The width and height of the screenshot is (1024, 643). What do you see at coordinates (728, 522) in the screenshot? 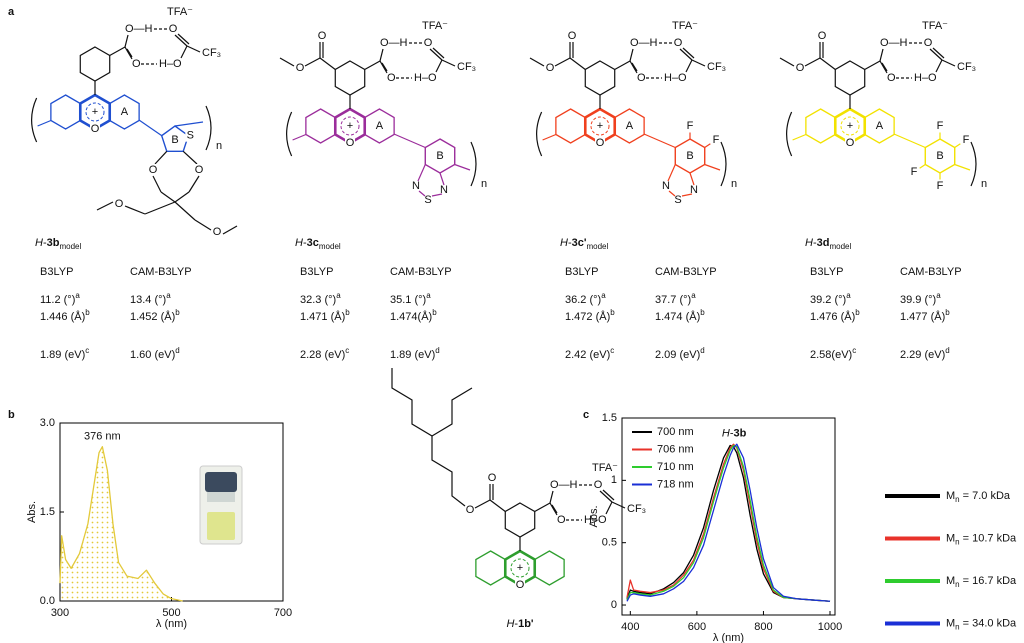
I see `spectrum-line` at bounding box center [728, 522].